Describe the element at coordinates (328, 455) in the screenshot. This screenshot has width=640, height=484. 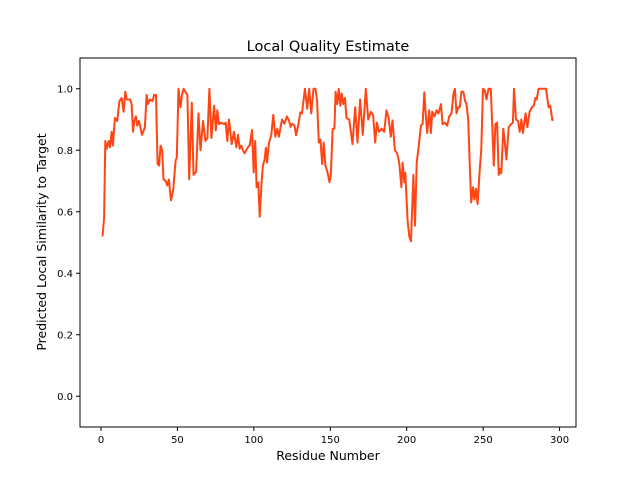
I see `x-axis-label: Residue Number` at that location.